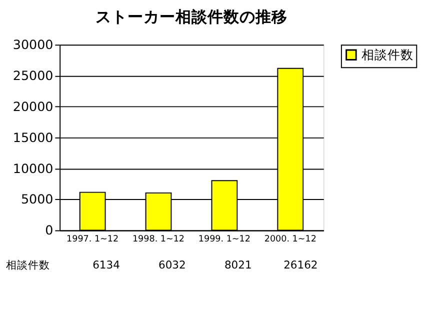 The image size is (423, 333). What do you see at coordinates (33, 168) in the screenshot?
I see `y-tick-label: 10000` at bounding box center [33, 168].